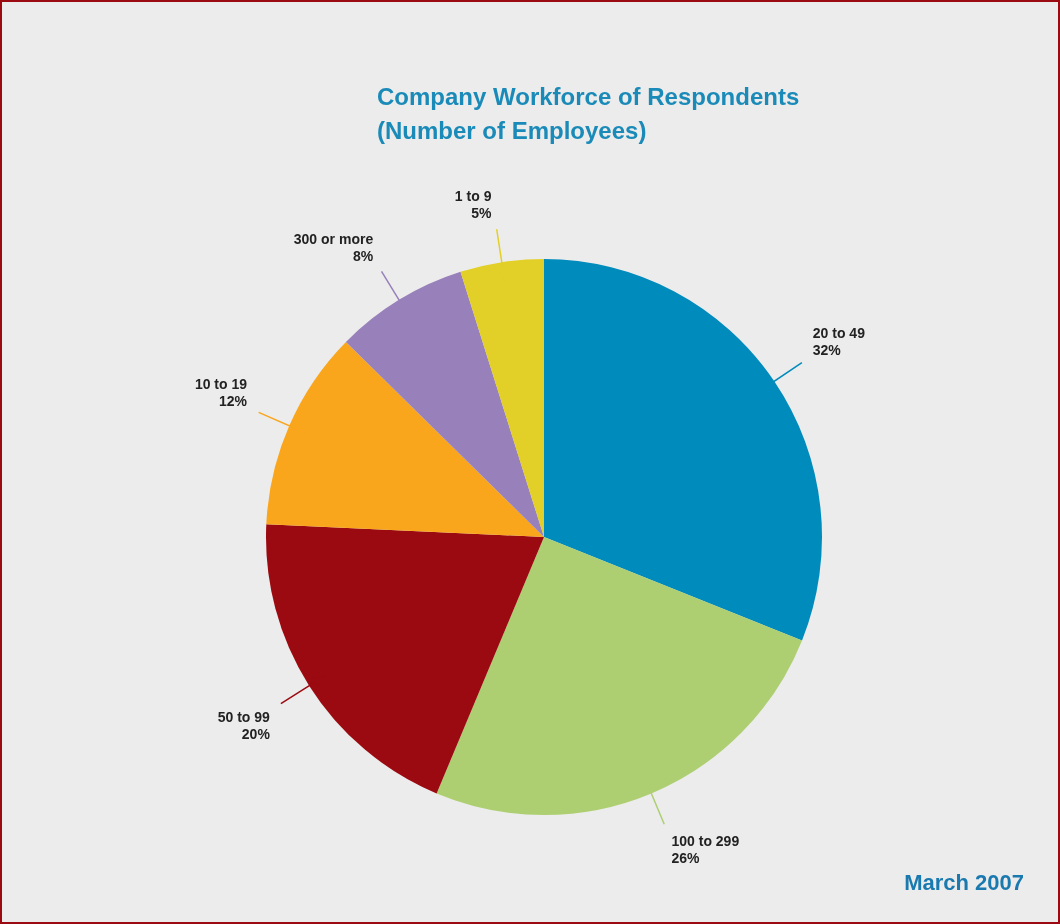 The width and height of the screenshot is (1060, 924). What do you see at coordinates (705, 840) in the screenshot?
I see `slice-label: 100 to 299` at bounding box center [705, 840].